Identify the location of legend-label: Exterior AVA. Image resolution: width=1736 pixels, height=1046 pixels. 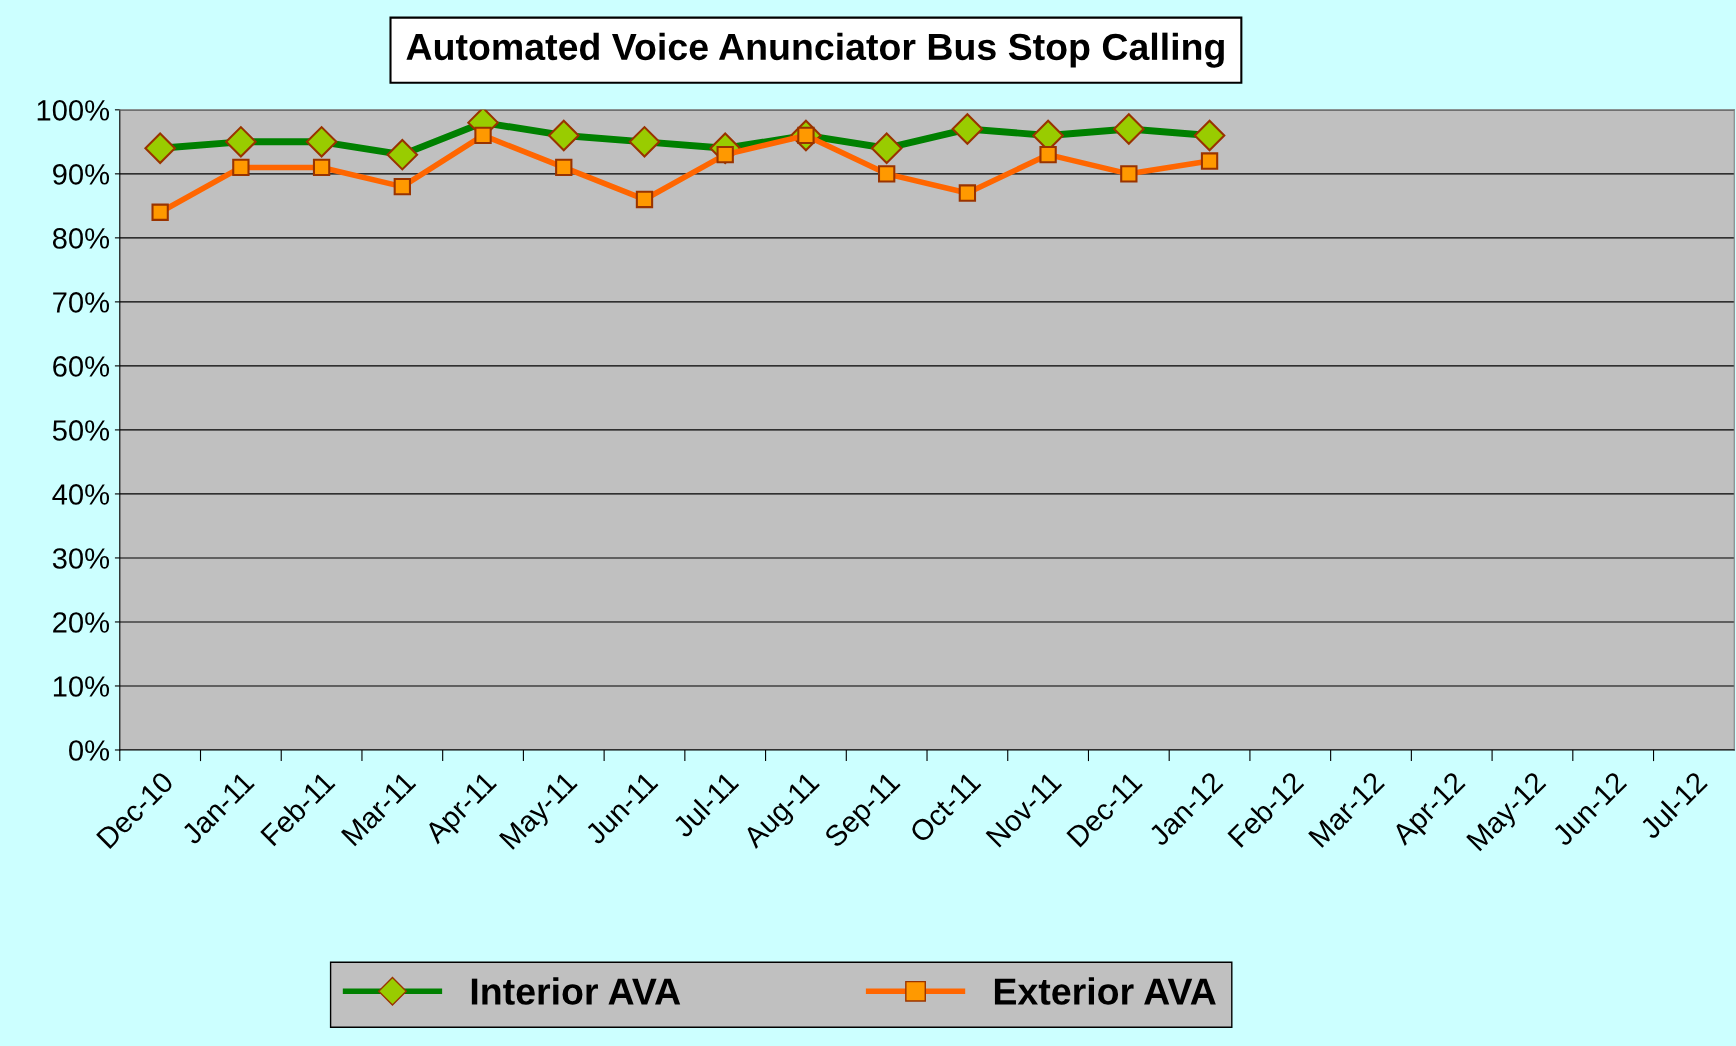
(1105, 991).